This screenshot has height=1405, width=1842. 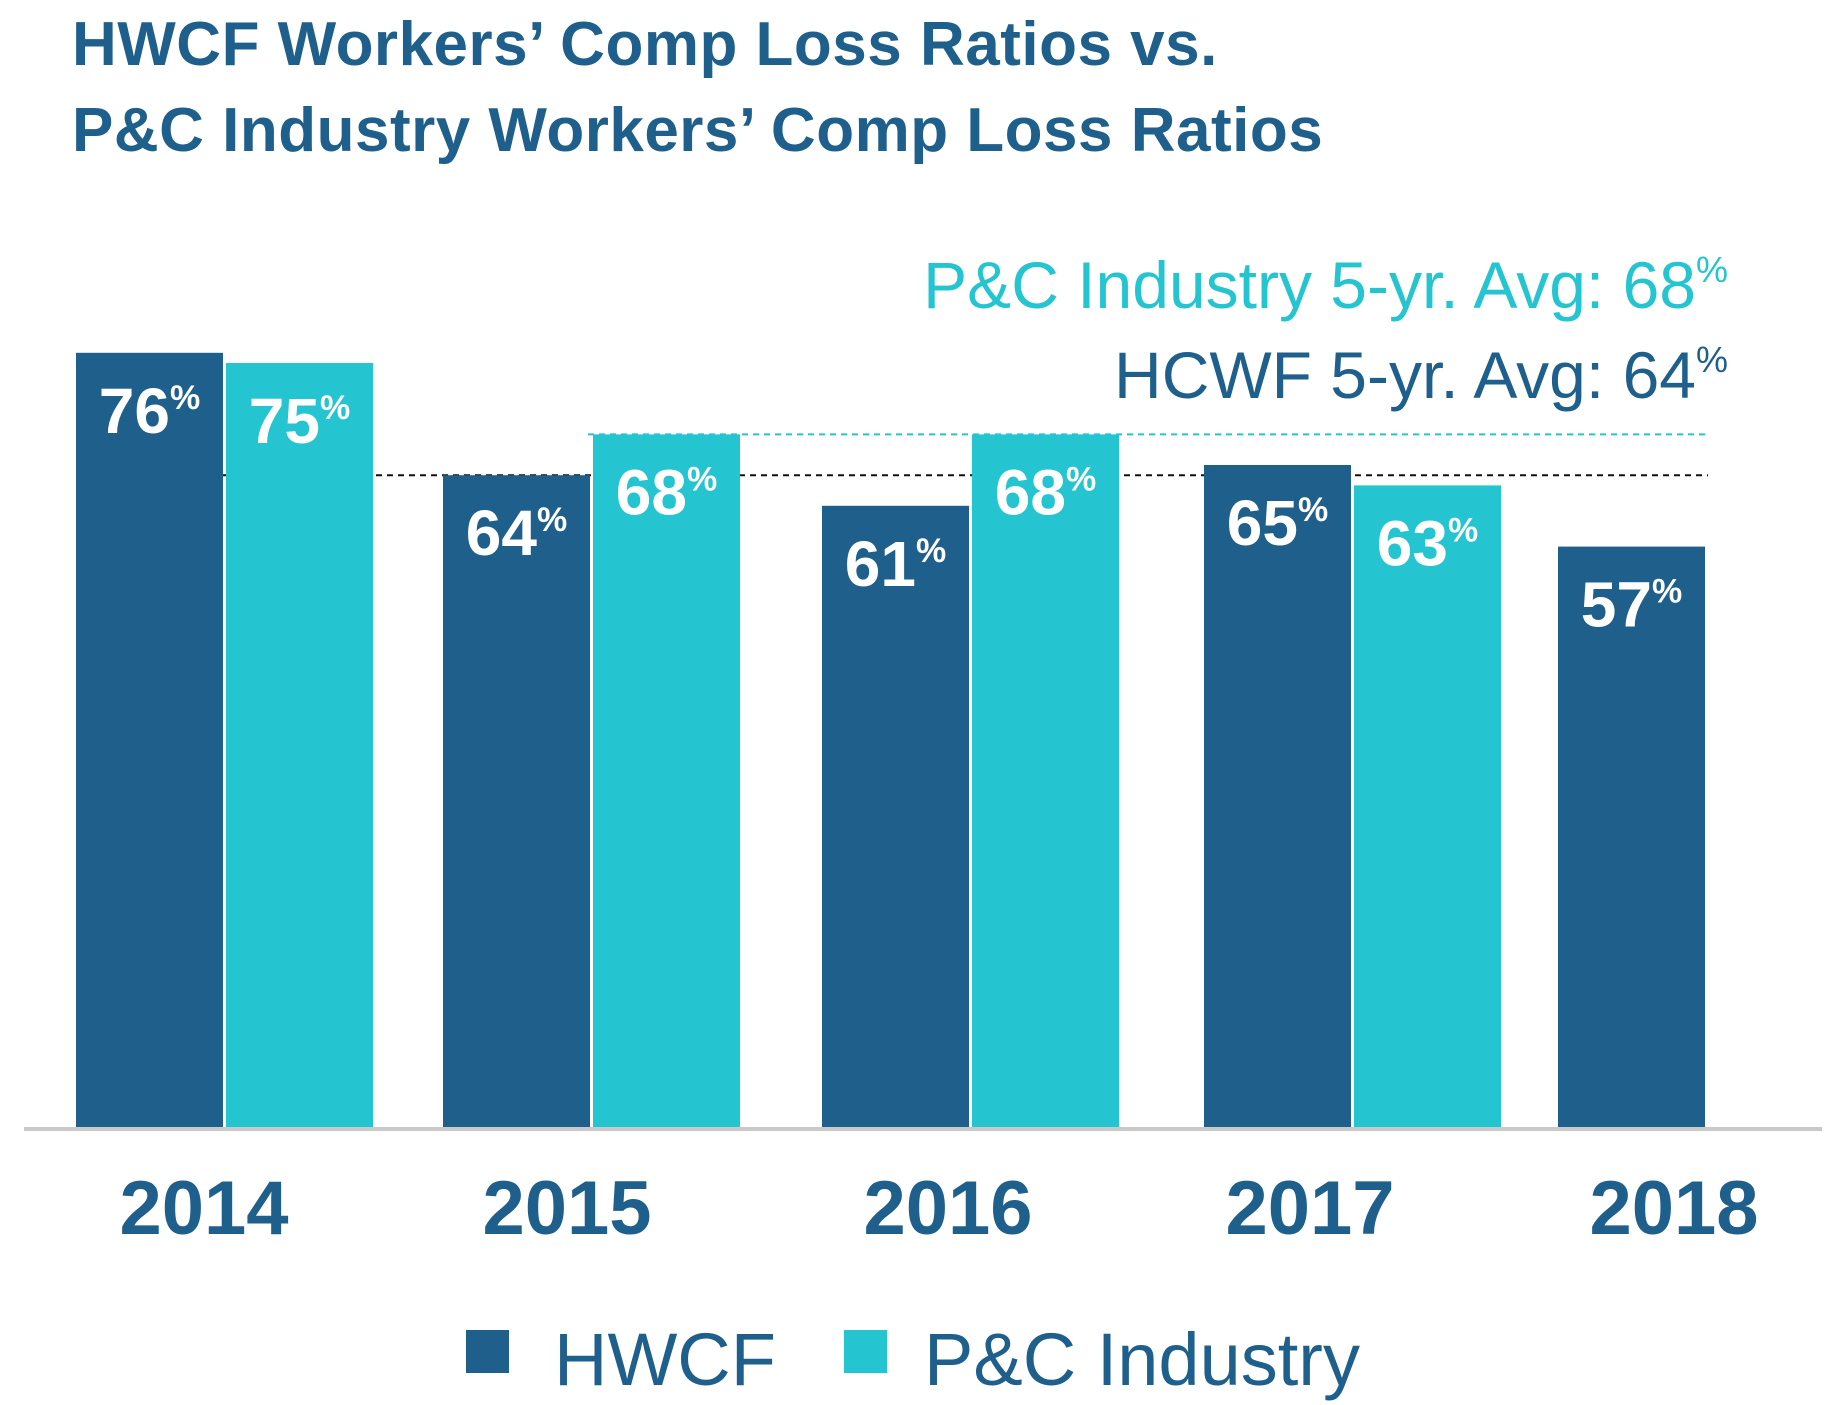 I want to click on bar-value-label-hwcf-2018: 57%, so click(x=1631, y=605).